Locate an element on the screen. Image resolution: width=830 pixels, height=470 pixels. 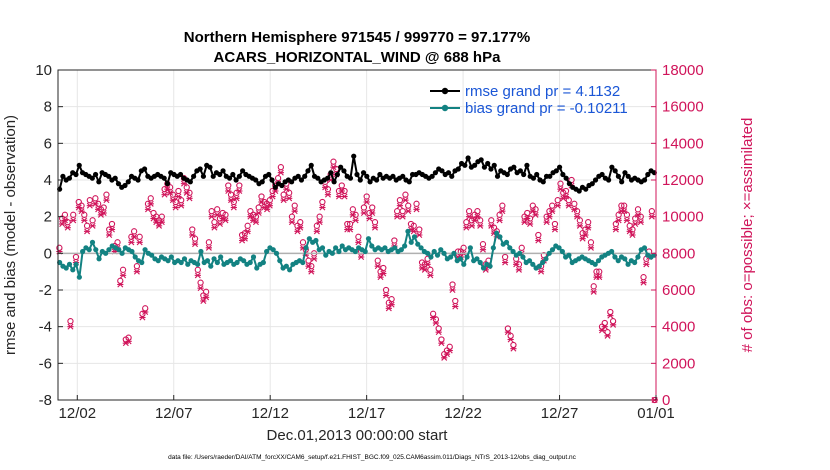
x-tick-label: 12/02 is located at coordinates (78, 413).